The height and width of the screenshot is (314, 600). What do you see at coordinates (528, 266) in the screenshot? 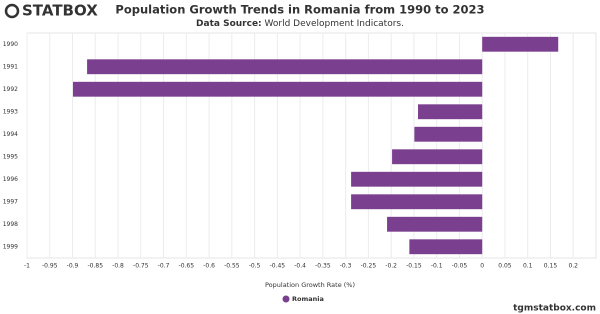
I see `x-tick-label: 0.1` at bounding box center [528, 266].